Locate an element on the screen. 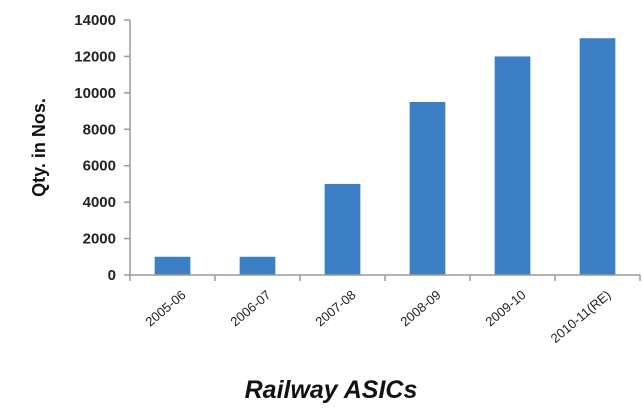 The height and width of the screenshot is (409, 642). y-tick-label: 0 is located at coordinates (112, 275).